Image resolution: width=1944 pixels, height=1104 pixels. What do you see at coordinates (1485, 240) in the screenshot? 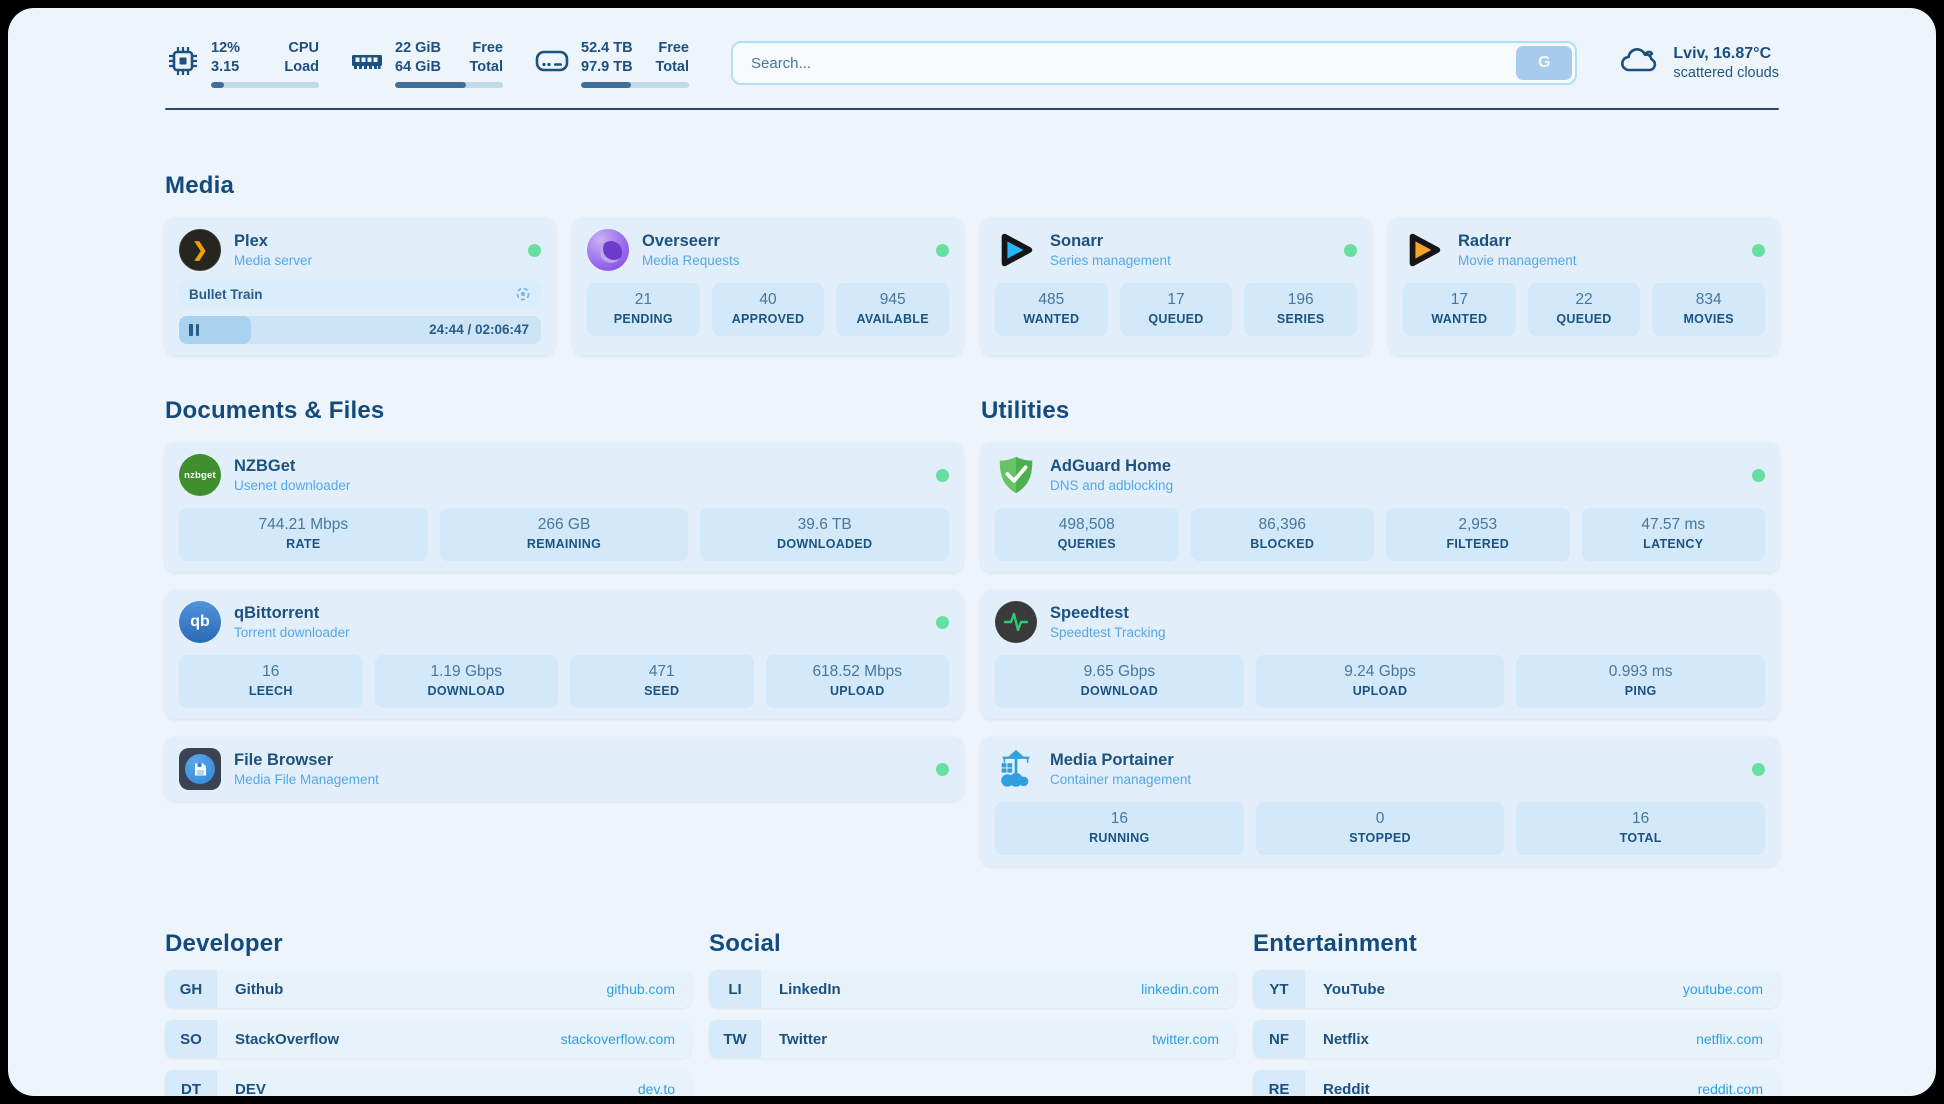
I see `radarr-title: Radarr` at bounding box center [1485, 240].